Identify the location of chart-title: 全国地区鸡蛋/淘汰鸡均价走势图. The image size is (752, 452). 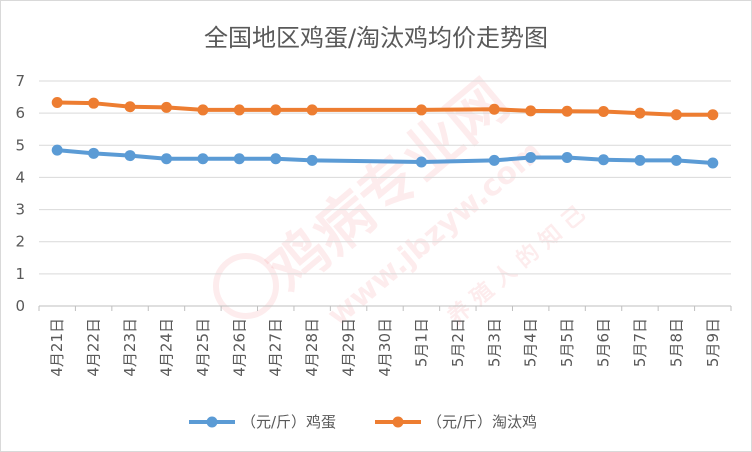
(376, 38).